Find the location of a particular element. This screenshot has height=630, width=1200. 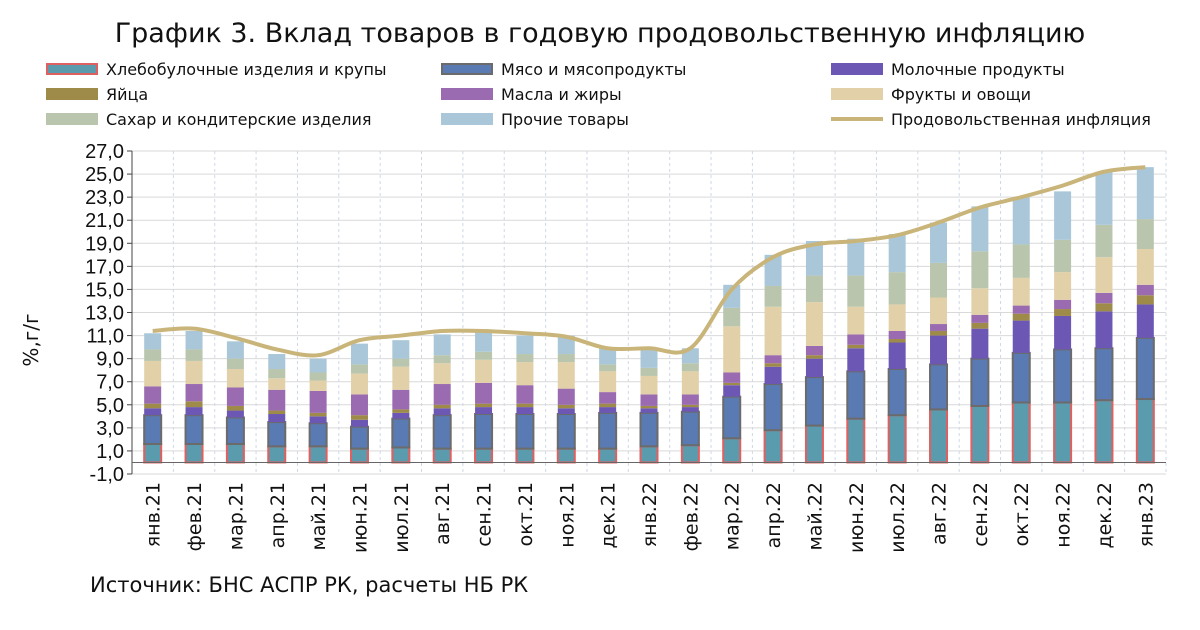

legend-label: Прочие товары is located at coordinates (565, 119).